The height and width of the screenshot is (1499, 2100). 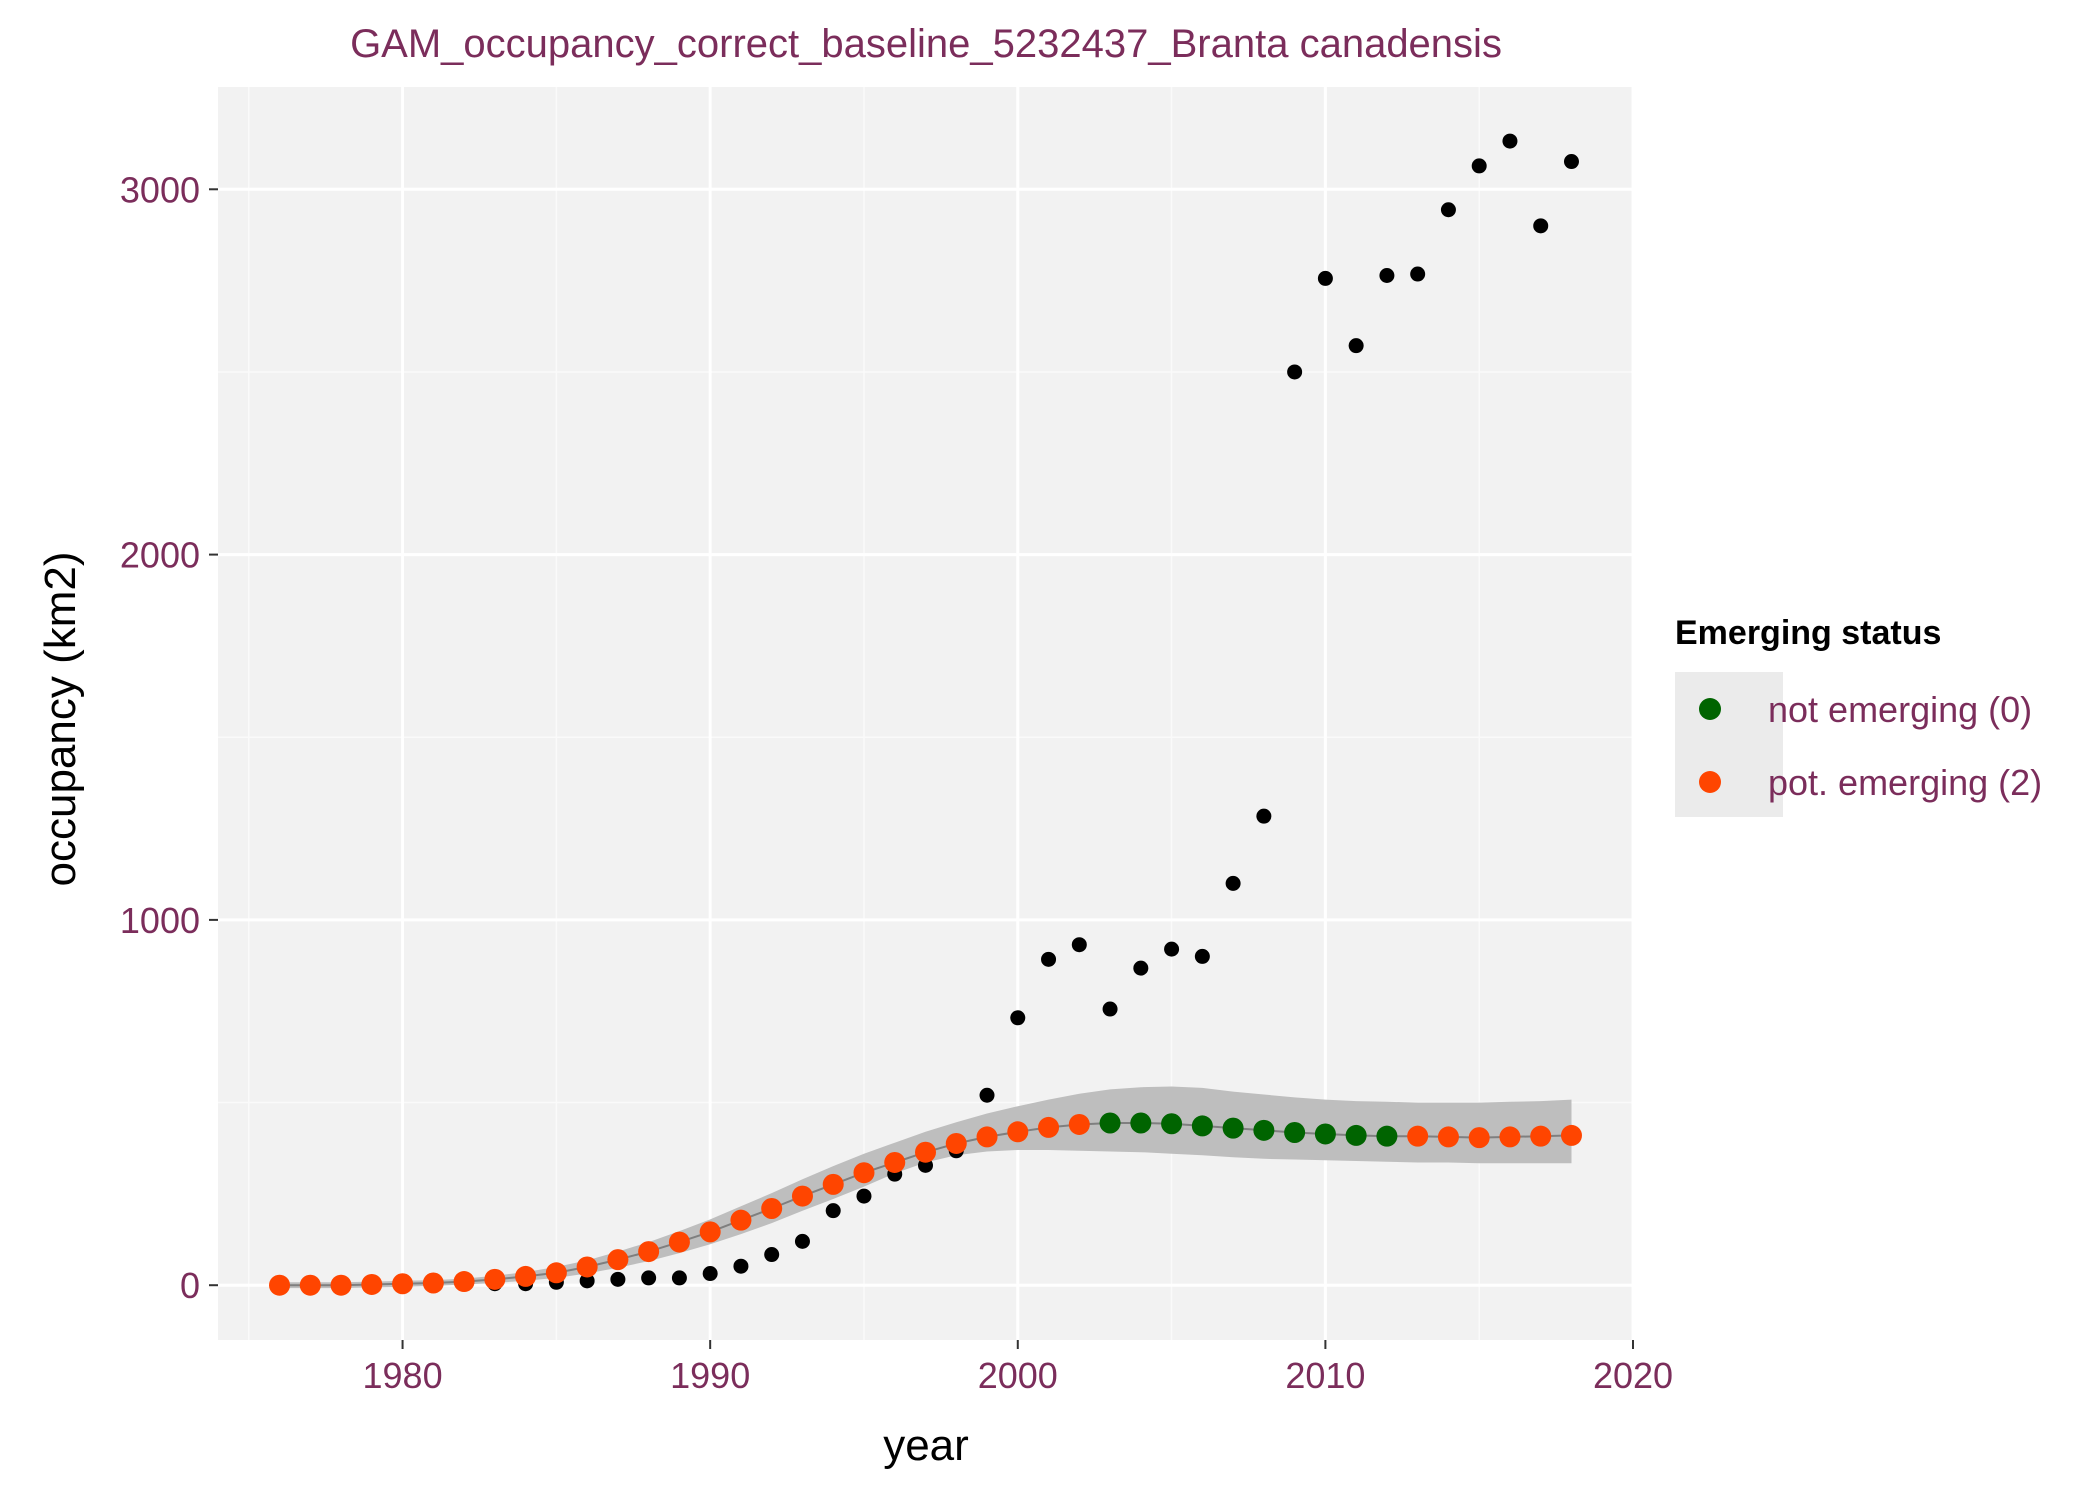 What do you see at coordinates (60, 718) in the screenshot?
I see `y-axis-title: occupancy (km2)` at bounding box center [60, 718].